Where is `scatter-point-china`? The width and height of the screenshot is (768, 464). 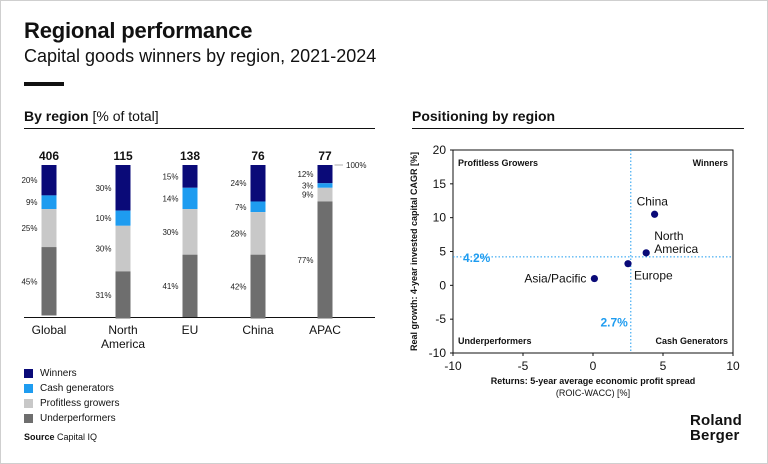 scatter-point-china is located at coordinates (655, 214).